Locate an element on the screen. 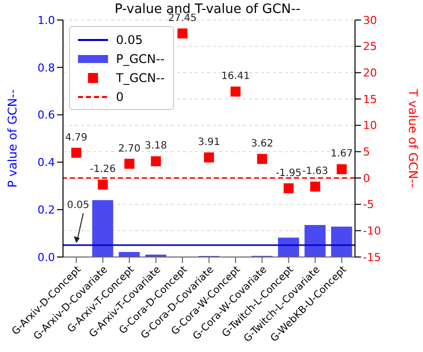 This screenshot has width=423, height=352. data-label: -1.63 is located at coordinates (315, 172).